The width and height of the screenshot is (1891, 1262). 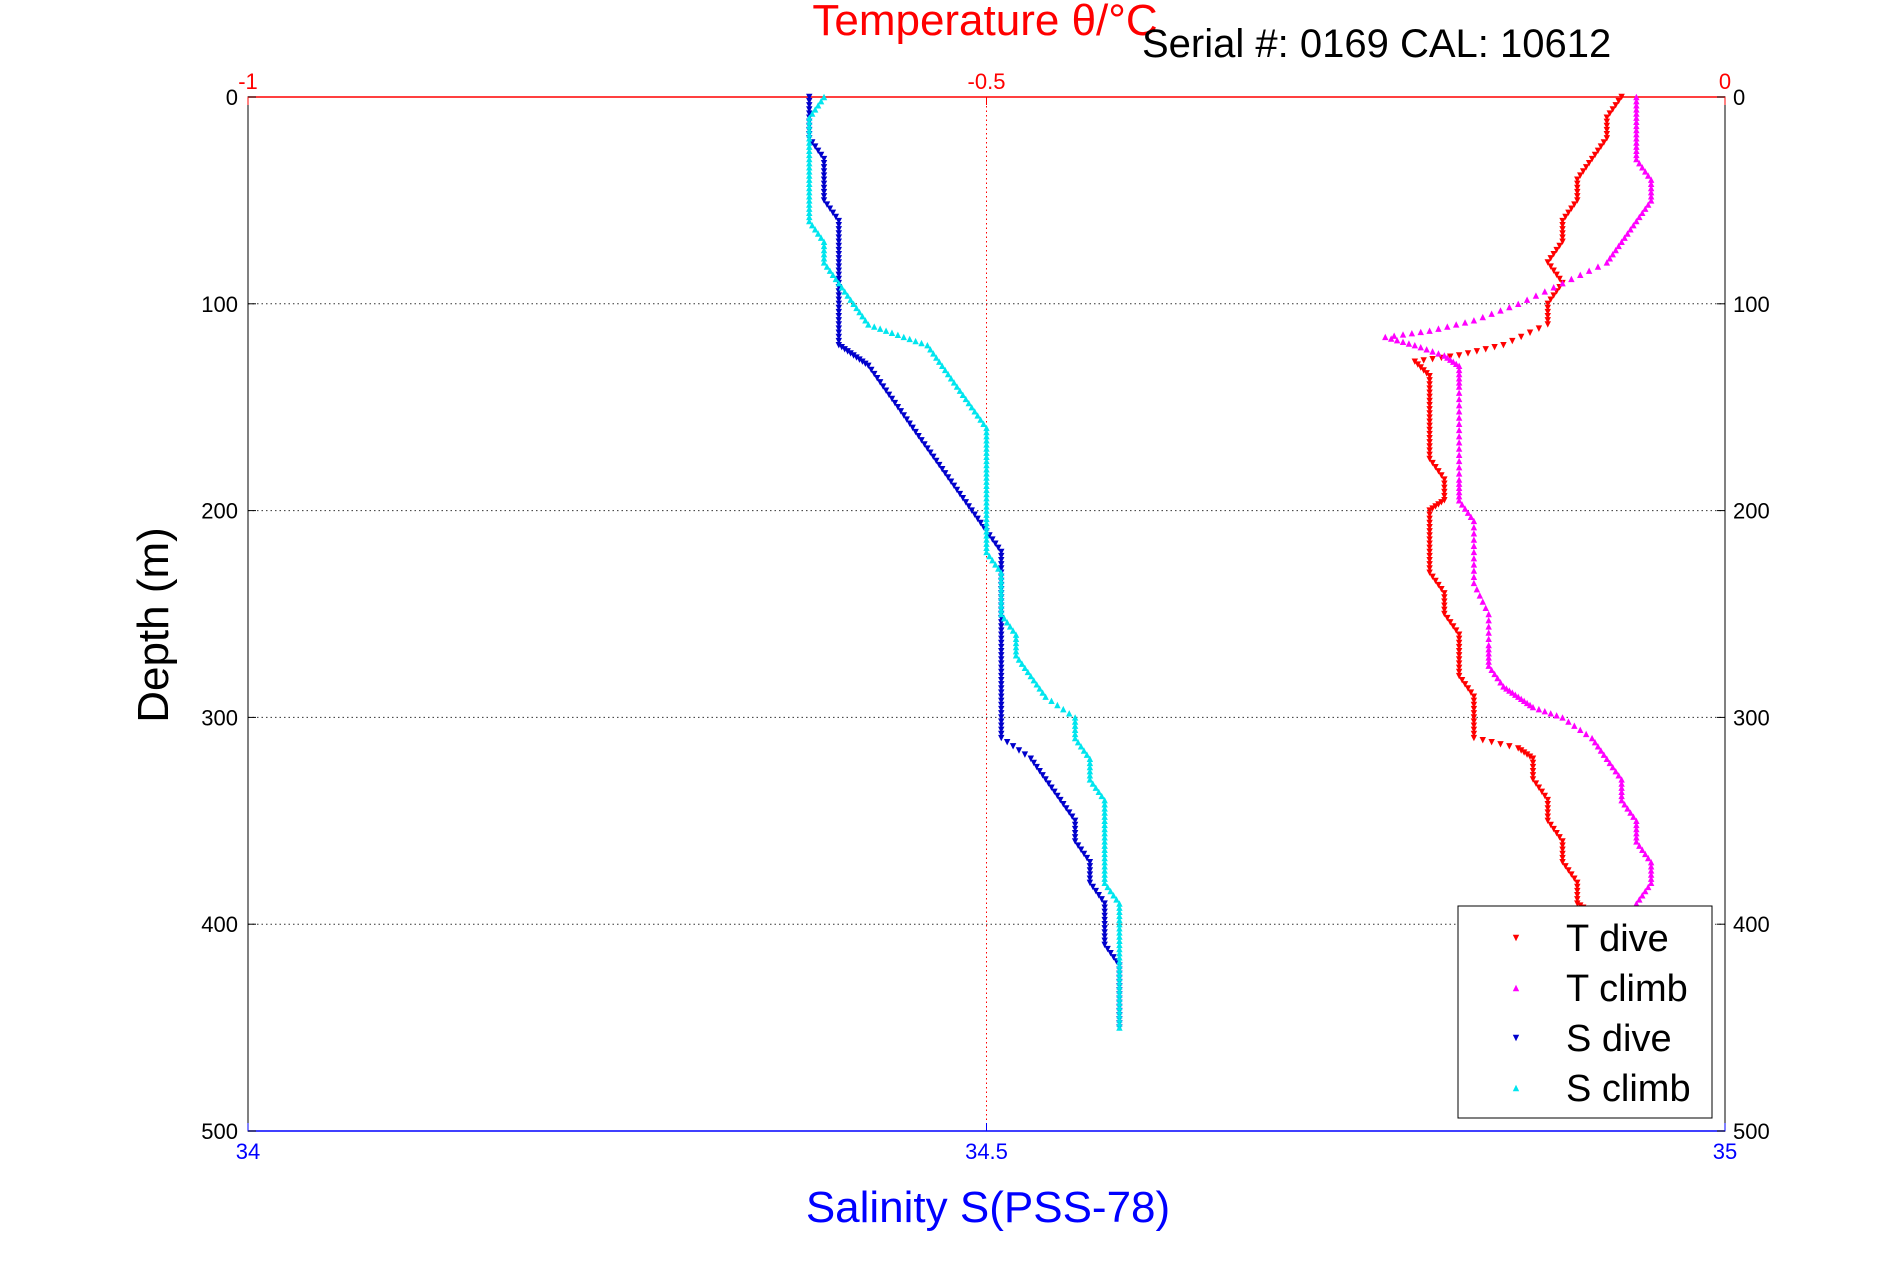 What do you see at coordinates (219, 717) in the screenshot?
I see `y-tick-label-left: 300` at bounding box center [219, 717].